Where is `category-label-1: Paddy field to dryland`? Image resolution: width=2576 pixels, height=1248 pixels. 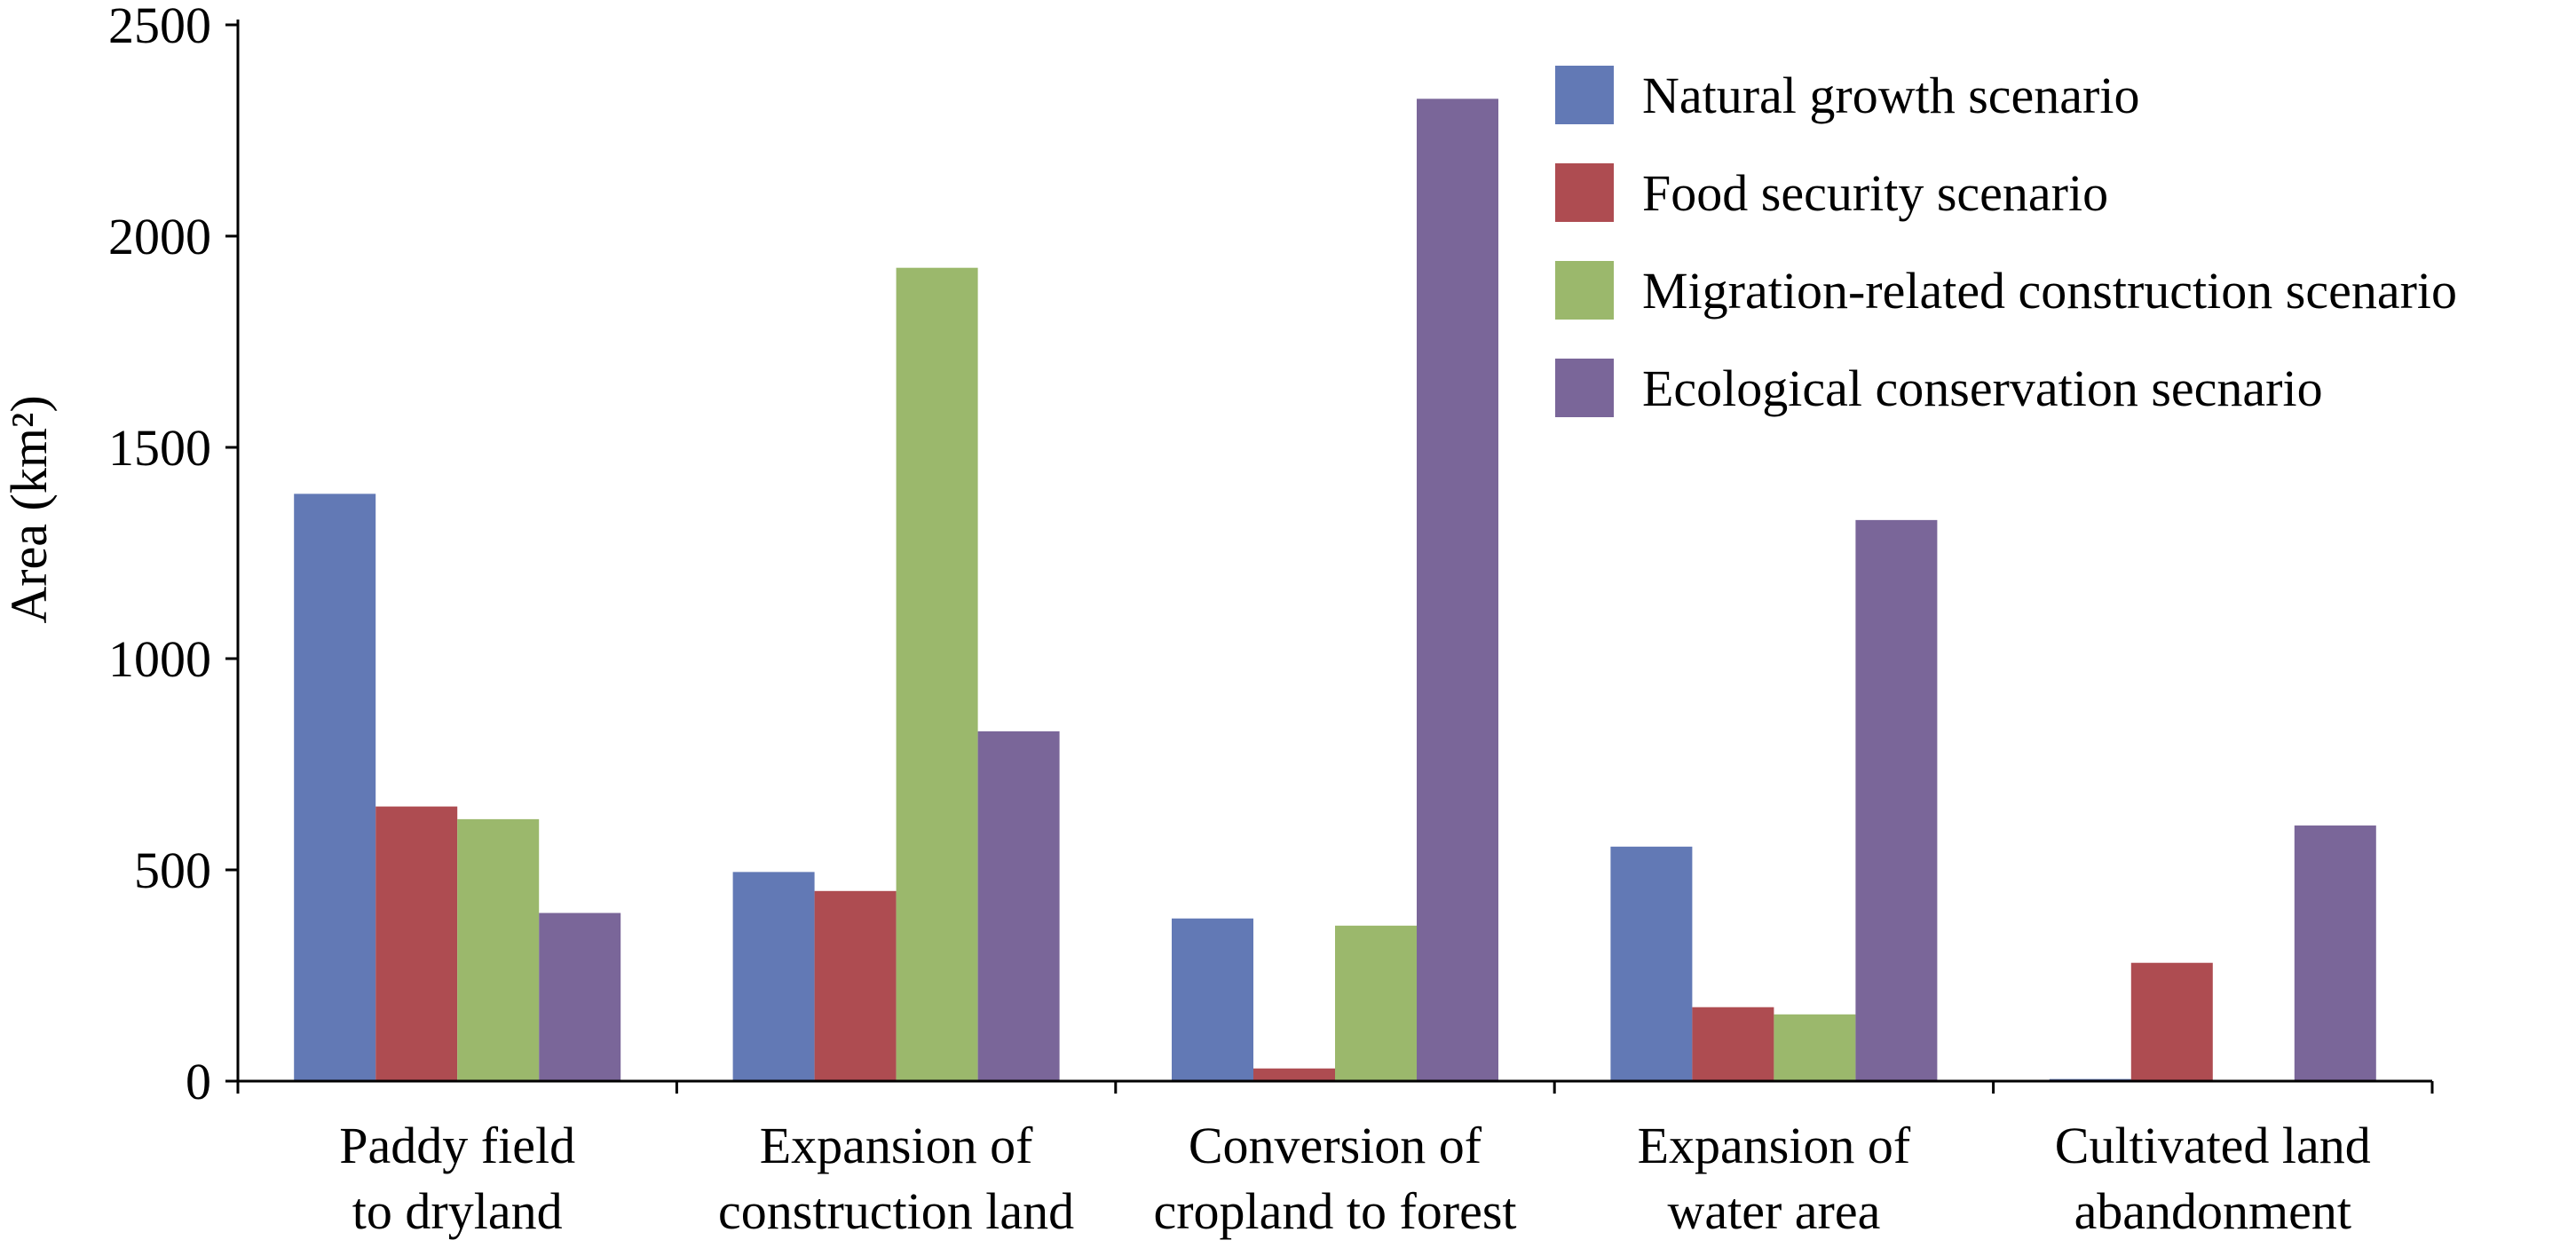 category-label-1: Paddy field to dryland is located at coordinates (457, 1178).